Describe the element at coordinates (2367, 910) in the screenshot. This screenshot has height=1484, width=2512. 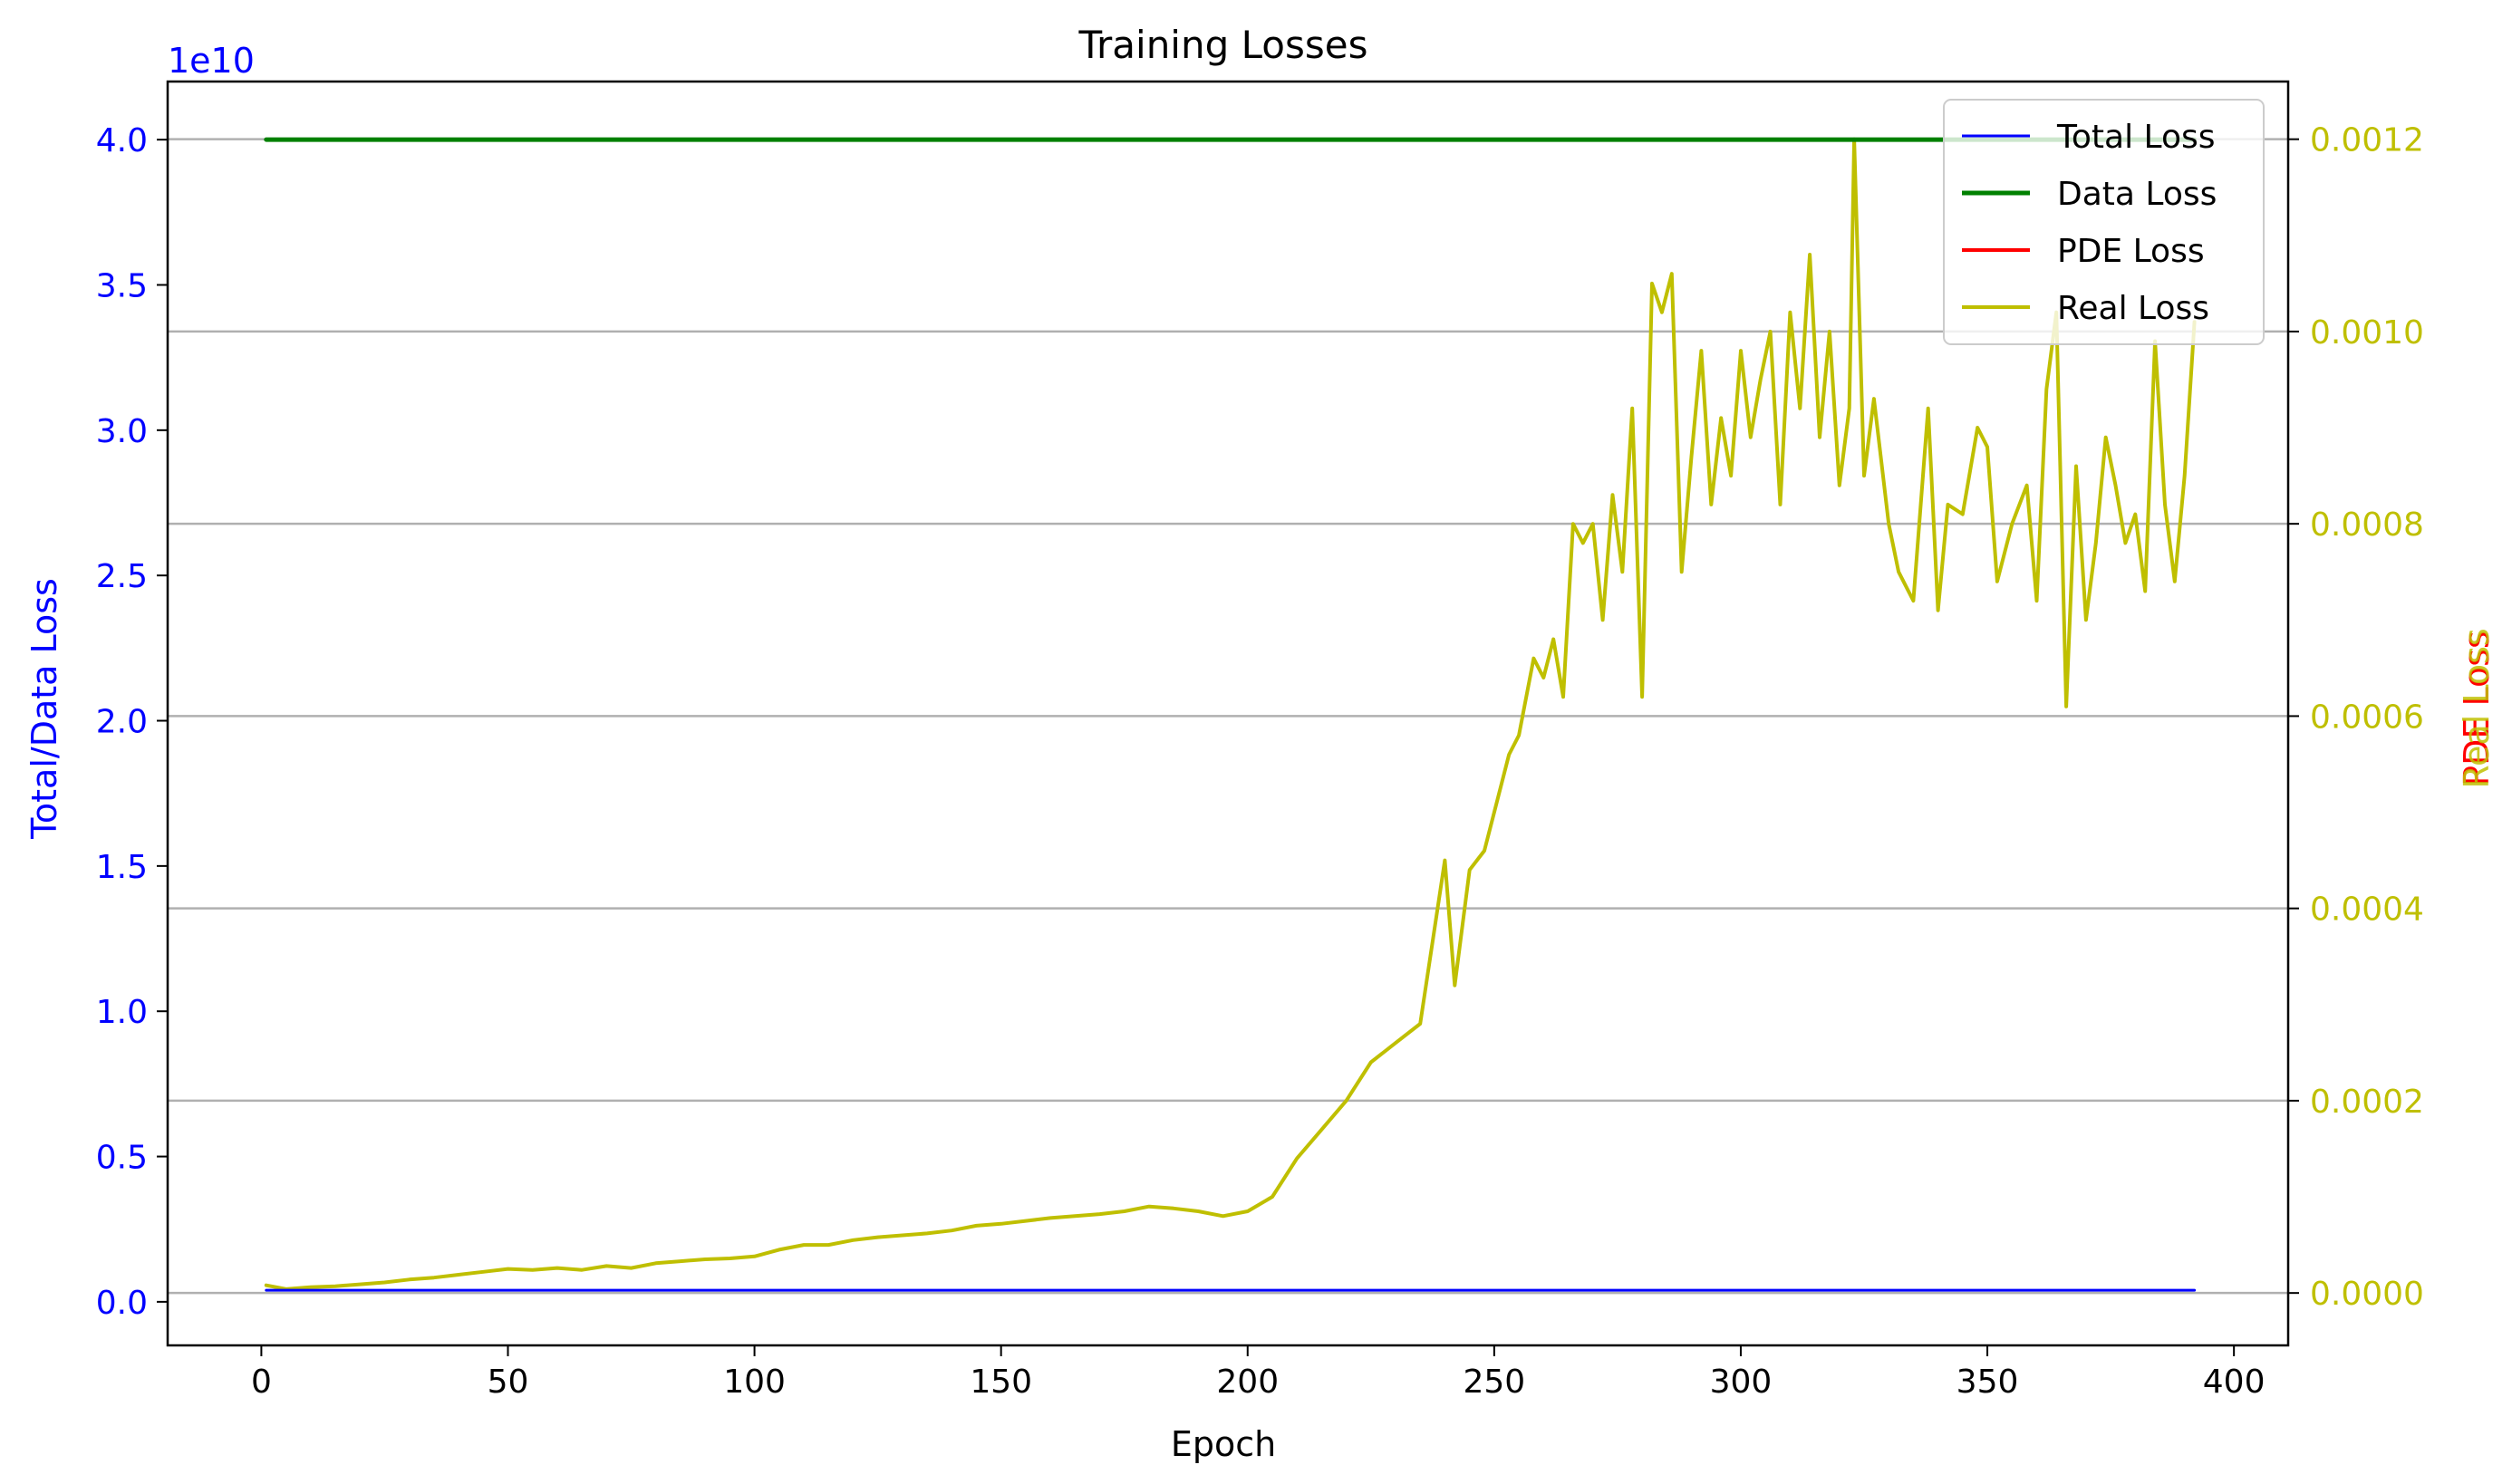
I see `right-tick-label: 0.0004` at that location.